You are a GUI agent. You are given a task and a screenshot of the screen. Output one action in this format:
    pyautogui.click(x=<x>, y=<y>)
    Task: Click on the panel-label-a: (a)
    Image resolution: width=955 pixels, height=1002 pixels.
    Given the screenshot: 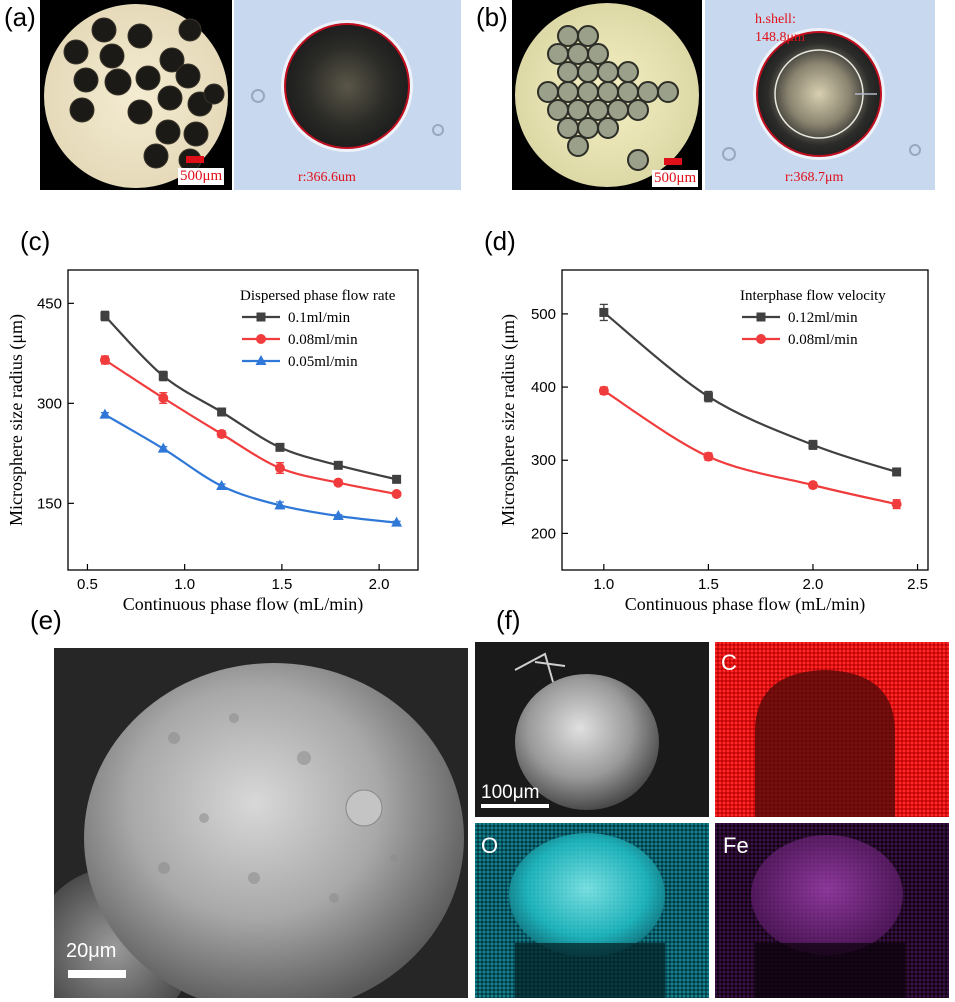 What is the action you would take?
    pyautogui.click(x=20, y=17)
    